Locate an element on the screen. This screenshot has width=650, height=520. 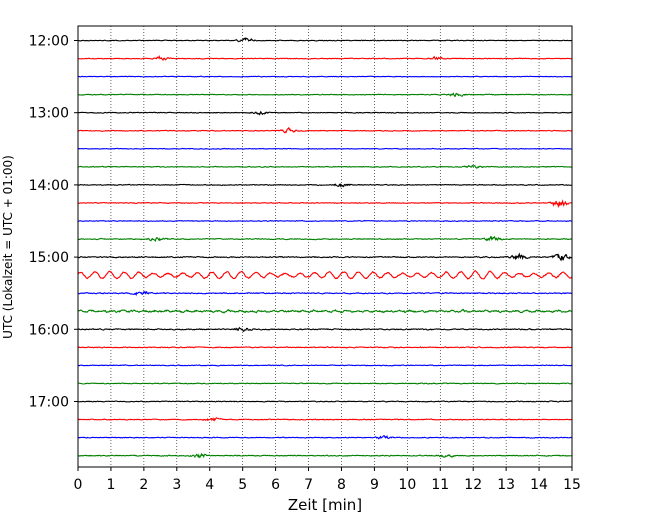
x-tick-label: 12 is located at coordinates (473, 485).